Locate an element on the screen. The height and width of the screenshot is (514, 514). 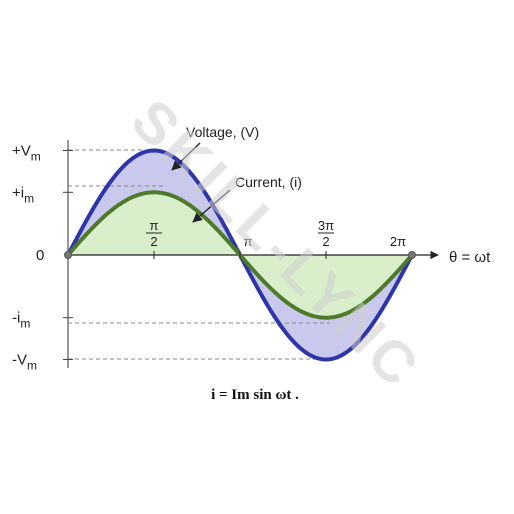
y-tick-label: +im is located at coordinates (23, 194).